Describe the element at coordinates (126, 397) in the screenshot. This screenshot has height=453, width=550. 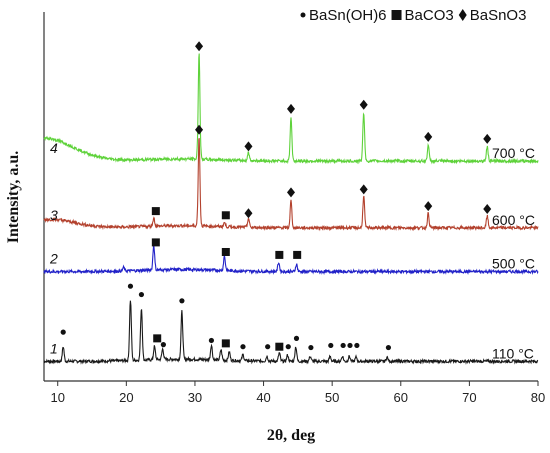
I see `x-tick-label: 20` at that location.